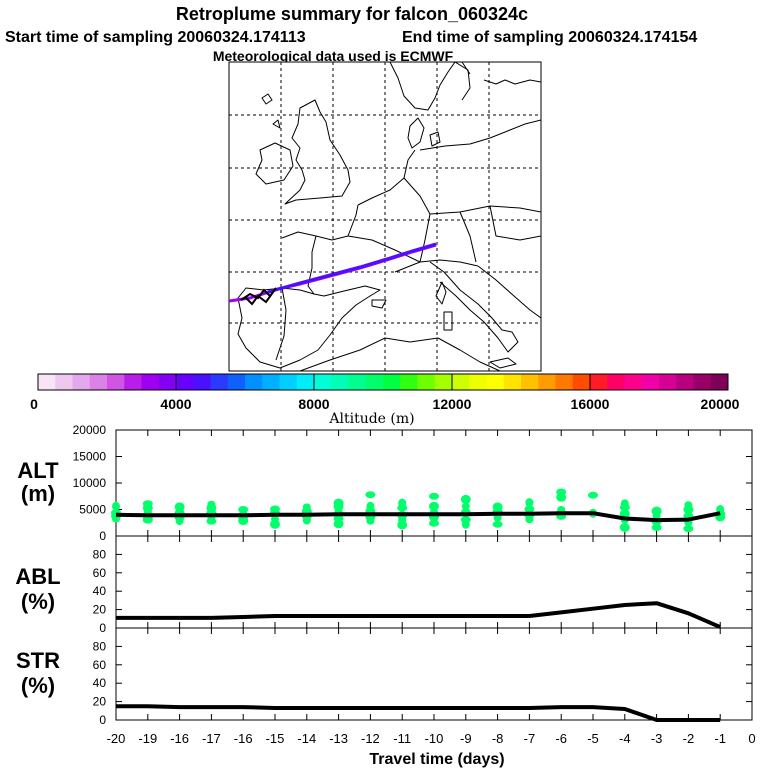 Image resolution: width=768 pixels, height=768 pixels. I want to click on x-tick-label: -12, so click(370, 738).